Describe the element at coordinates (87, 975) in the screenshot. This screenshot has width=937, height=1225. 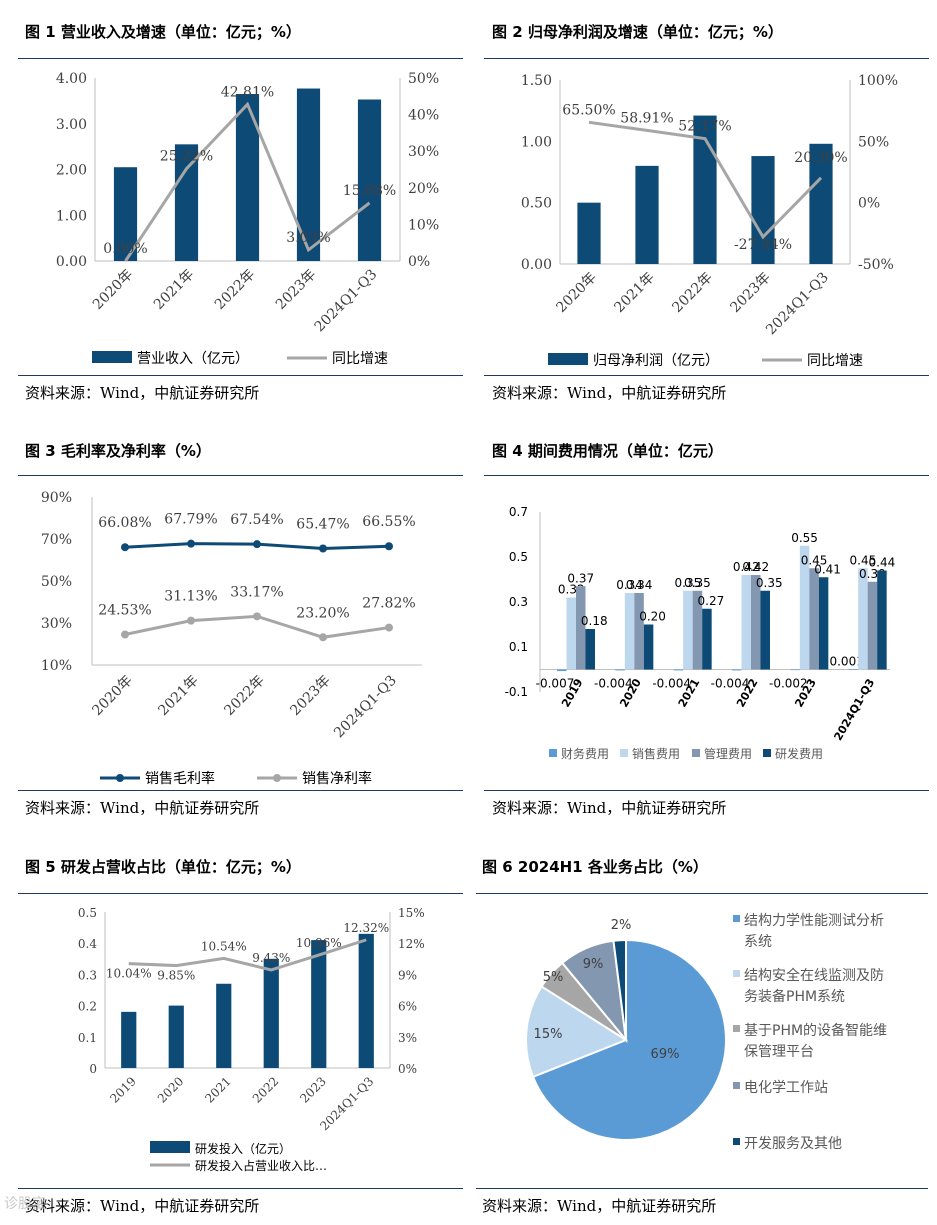
I see `fig5-left-tick: 0.3` at that location.